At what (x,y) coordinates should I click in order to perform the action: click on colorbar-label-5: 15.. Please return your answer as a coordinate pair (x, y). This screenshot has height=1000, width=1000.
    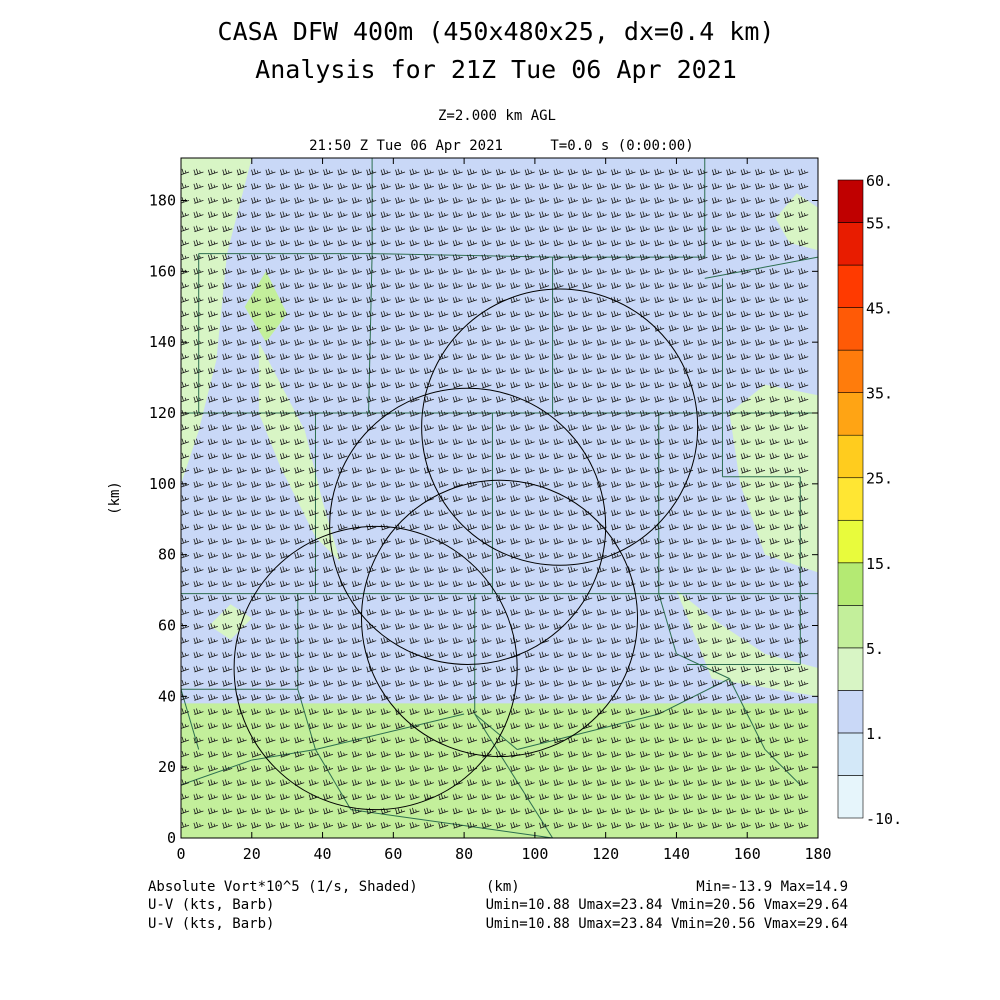
    Looking at the image, I should click on (879, 564).